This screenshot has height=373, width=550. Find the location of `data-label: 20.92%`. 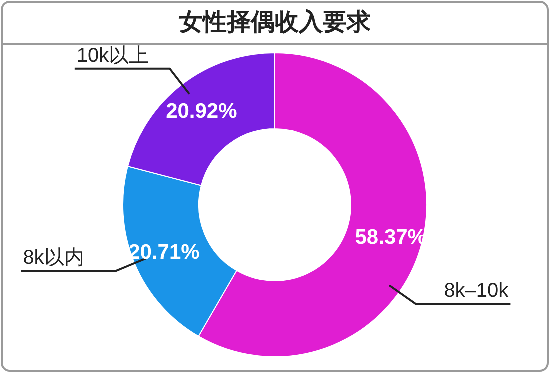

data-label: 20.92% is located at coordinates (202, 111).